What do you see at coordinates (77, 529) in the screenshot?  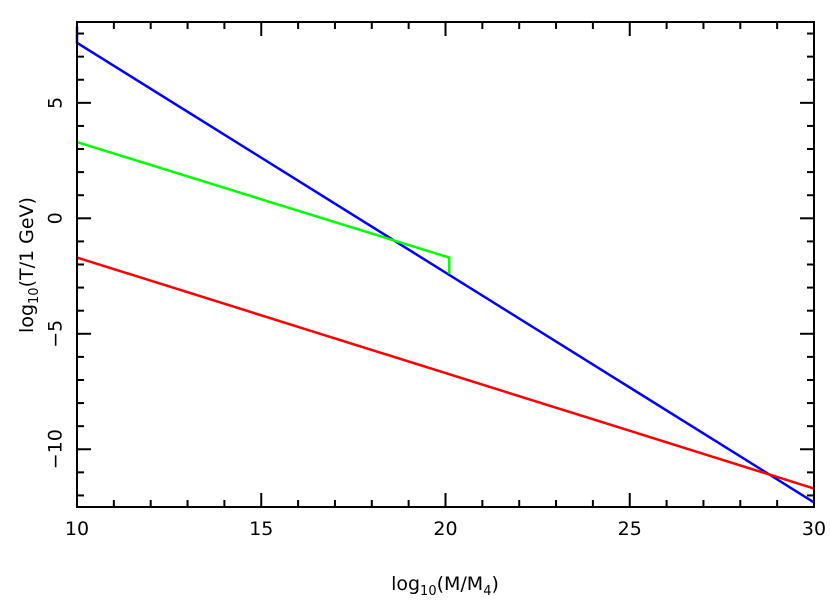 I see `x-tick-label: 10` at bounding box center [77, 529].